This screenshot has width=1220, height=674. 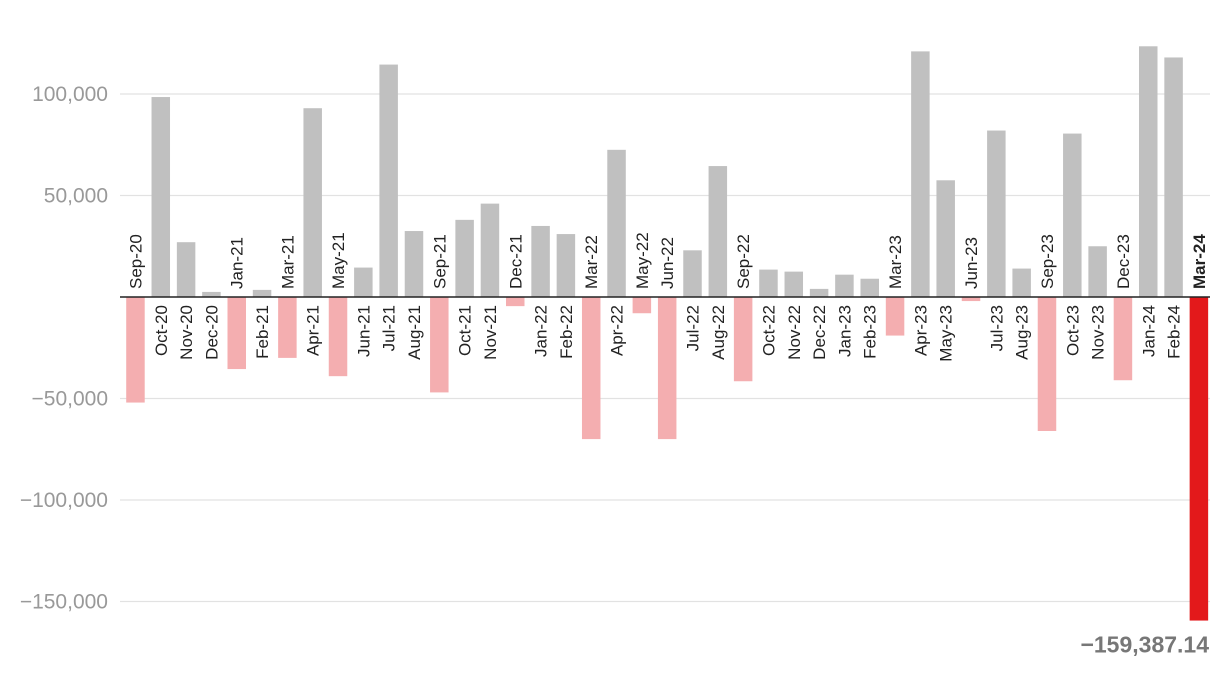 What do you see at coordinates (70, 399) in the screenshot?
I see `y-tick-label: −50,000` at bounding box center [70, 399].